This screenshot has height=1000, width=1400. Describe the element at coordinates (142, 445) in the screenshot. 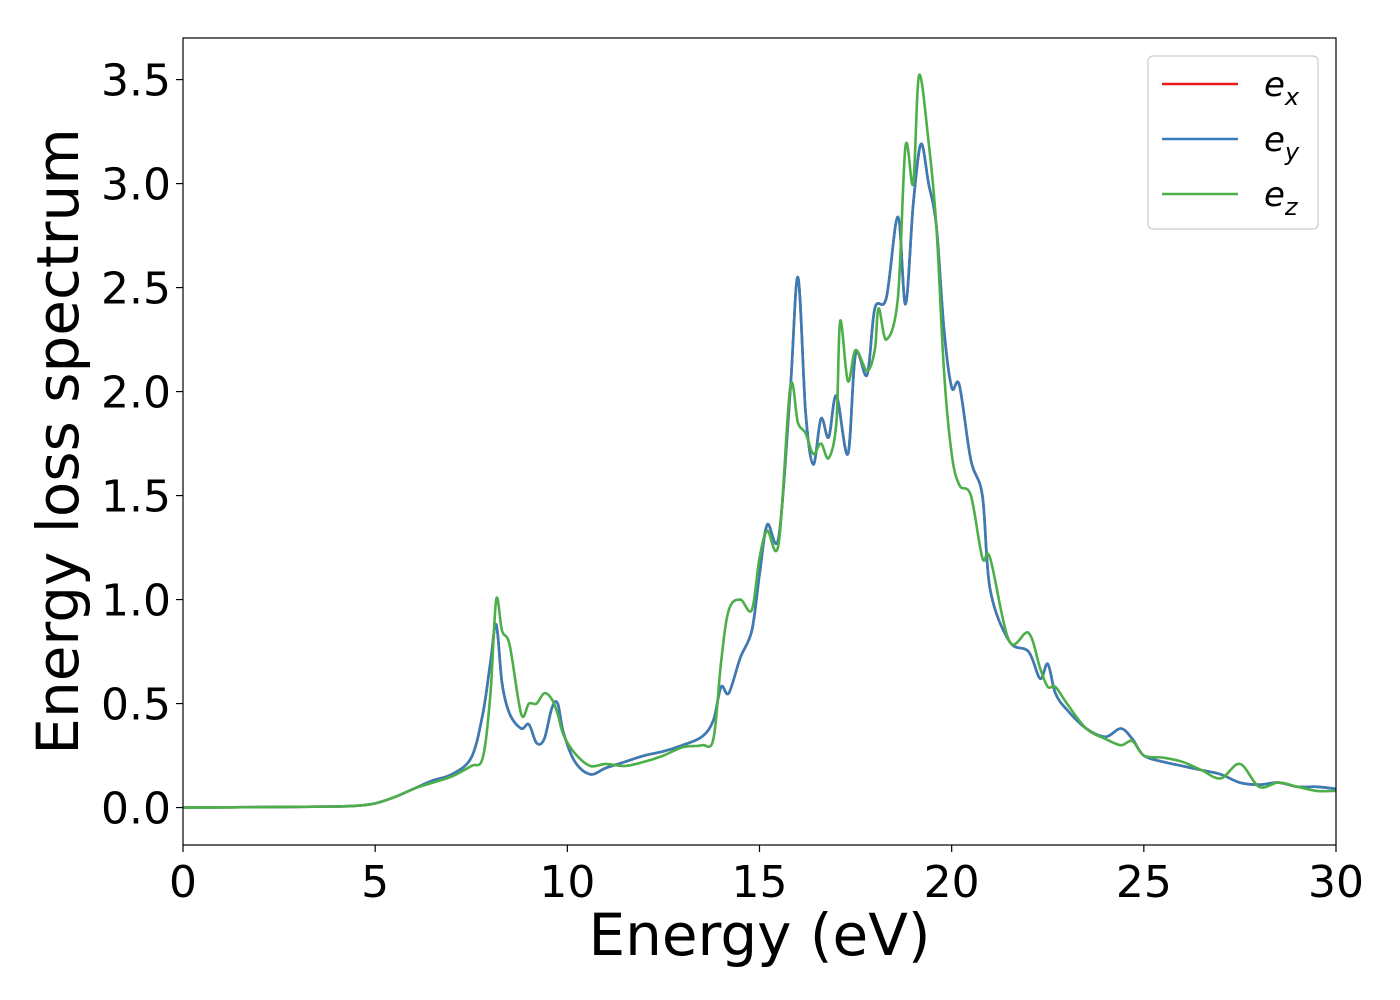

I see `y-axis: 0.0 0.5 1.0 1.5 2.0 2.5 3.0 3.5` at that location.